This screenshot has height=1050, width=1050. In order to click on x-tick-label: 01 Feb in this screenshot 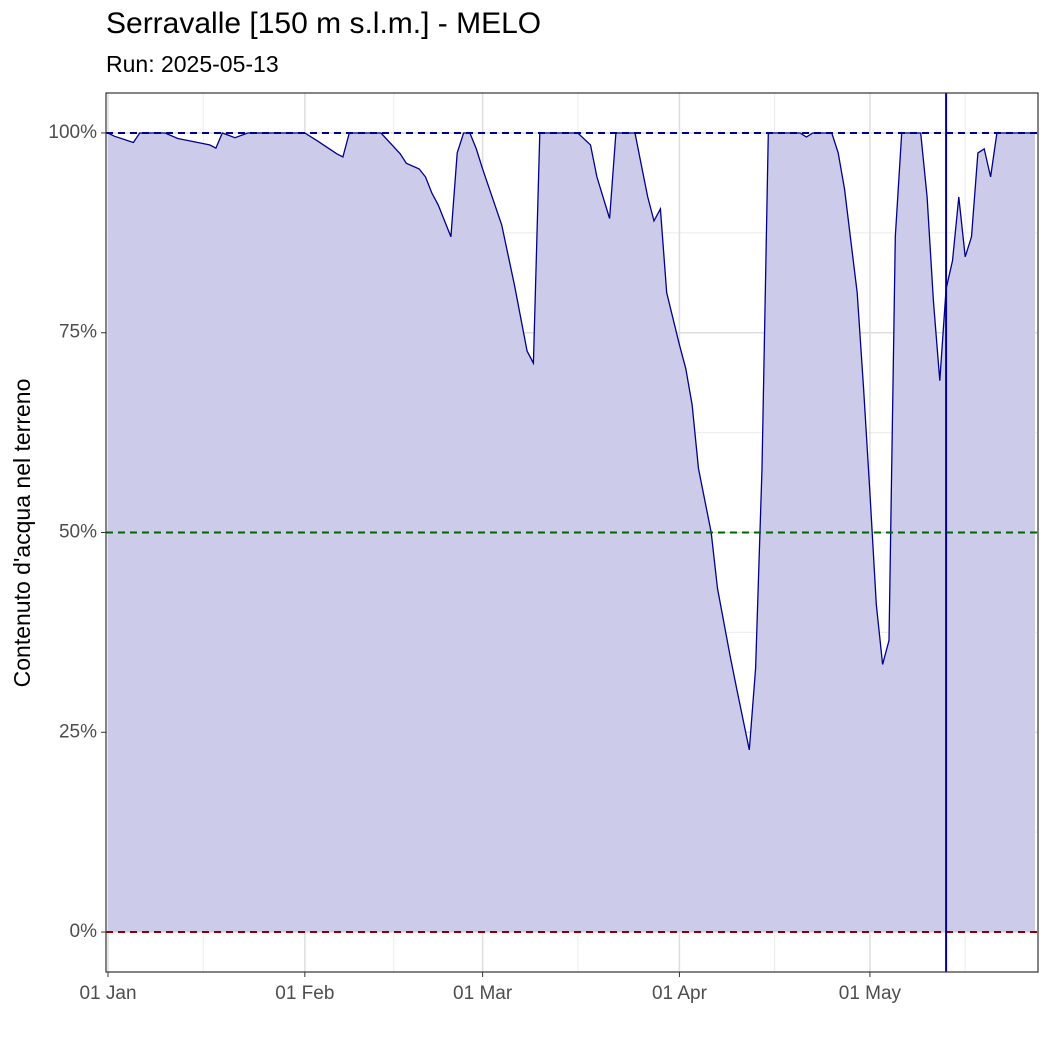, I will do `click(304, 993)`.